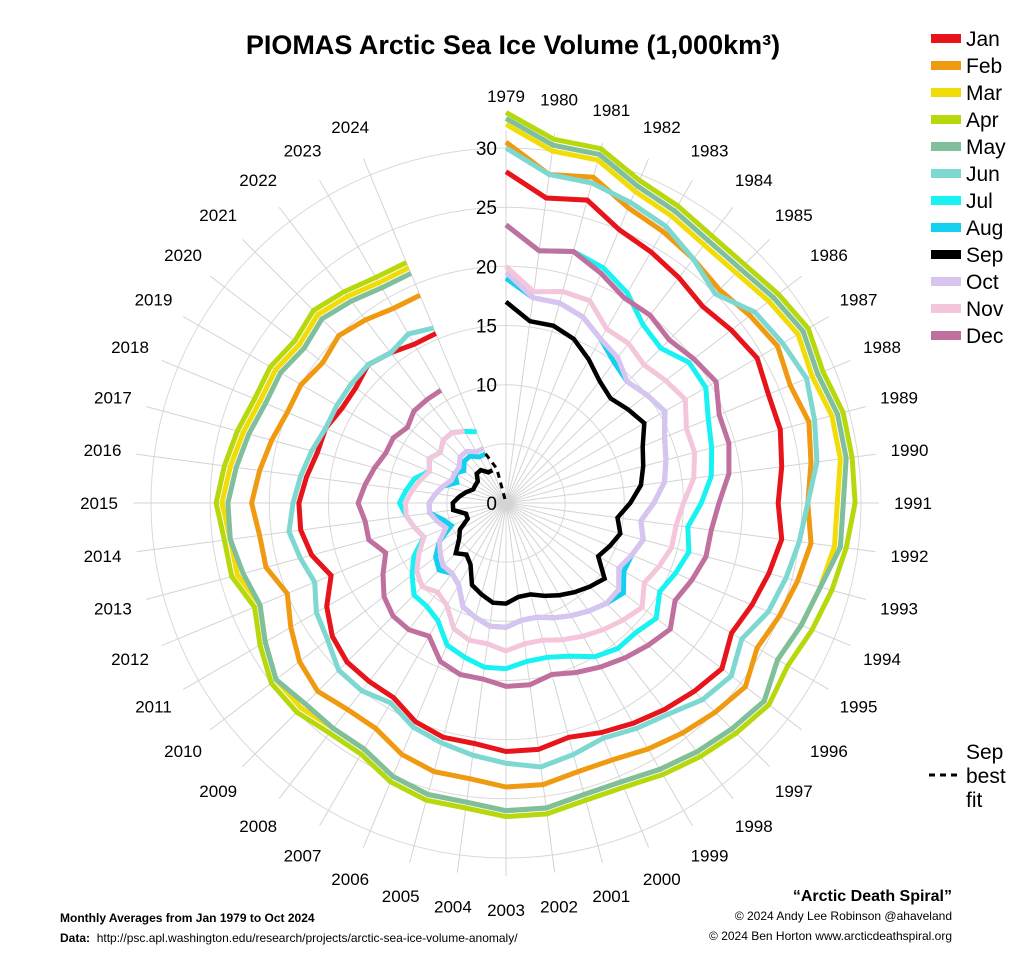 This screenshot has height=960, width=1024. What do you see at coordinates (754, 180) in the screenshot?
I see `year-label: 1984` at bounding box center [754, 180].